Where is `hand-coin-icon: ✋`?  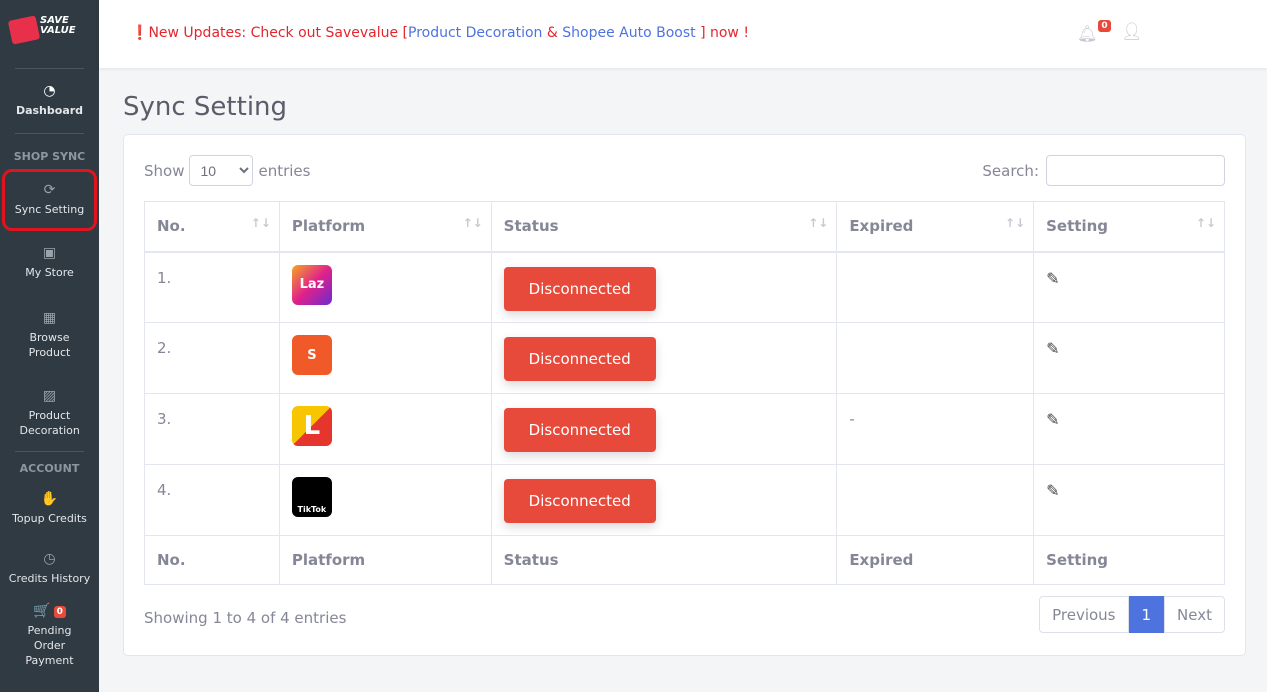 hand-coin-icon: ✋ is located at coordinates (49, 499).